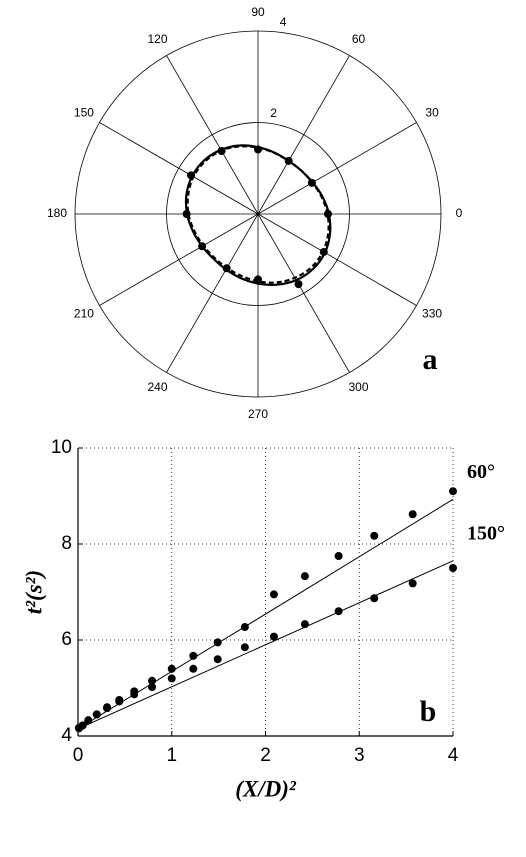  I want to click on x-tick-label: 0, so click(78, 755).